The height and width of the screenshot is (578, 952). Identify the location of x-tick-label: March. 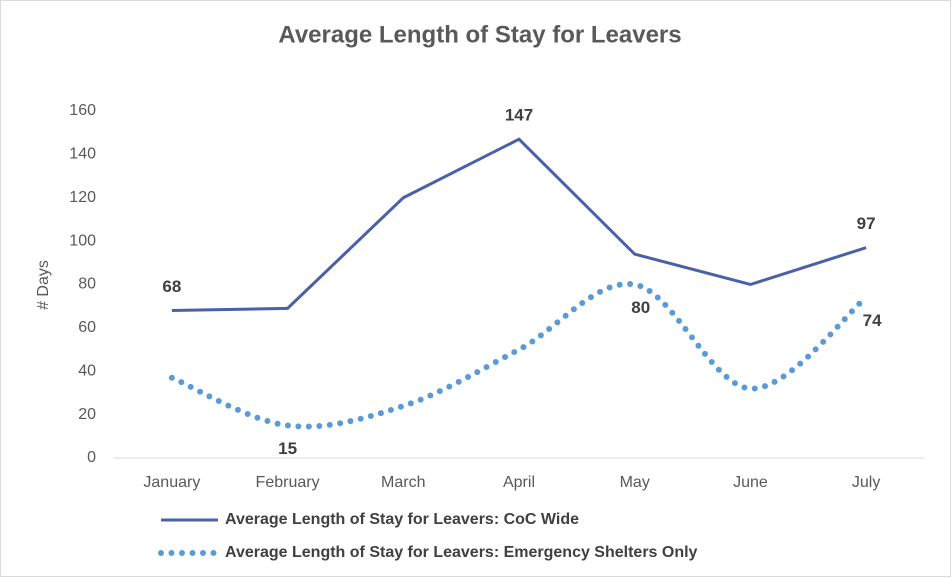
(403, 482).